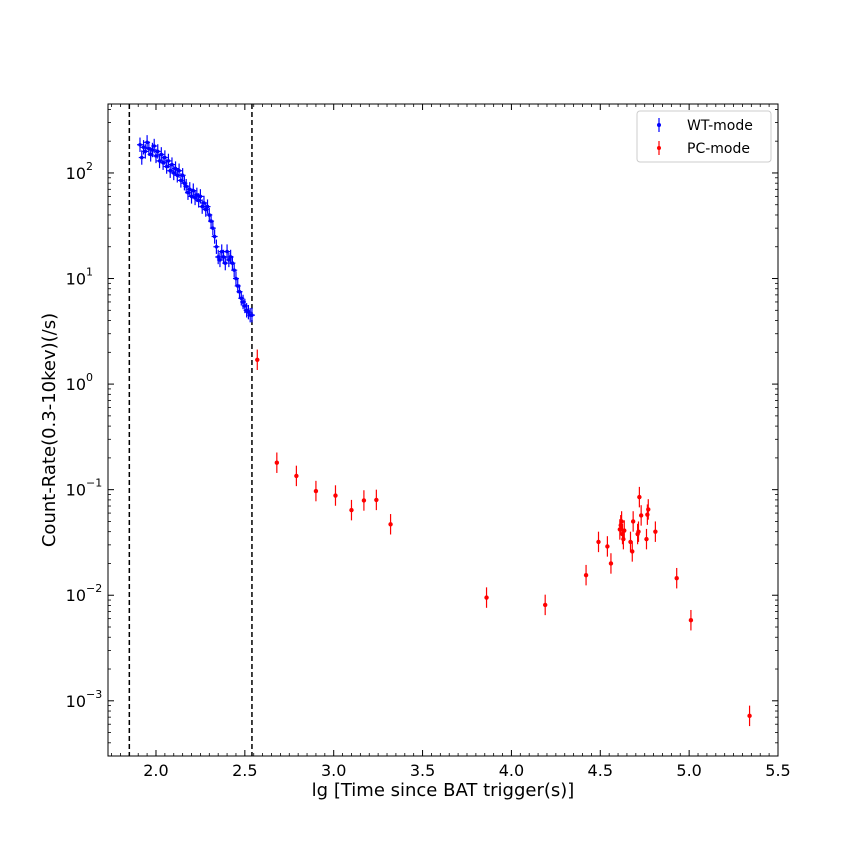 This screenshot has width=864, height=864. Describe the element at coordinates (777, 770) in the screenshot. I see `x-tick-label: 5.5` at that location.